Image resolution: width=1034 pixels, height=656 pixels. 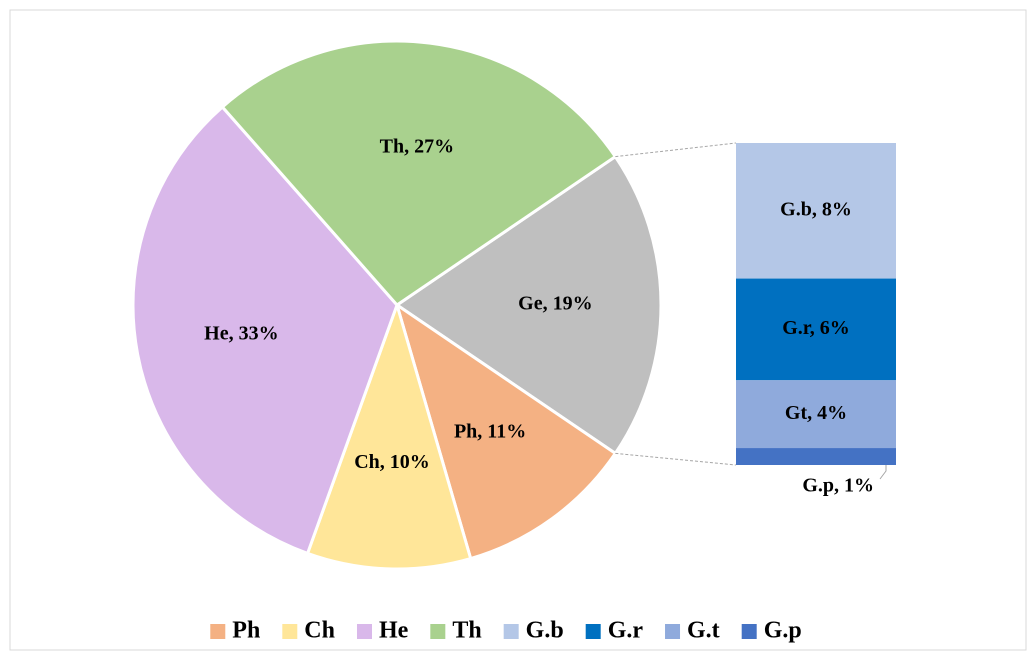 I want to click on data-label: G.p, 1%, so click(x=838, y=486).